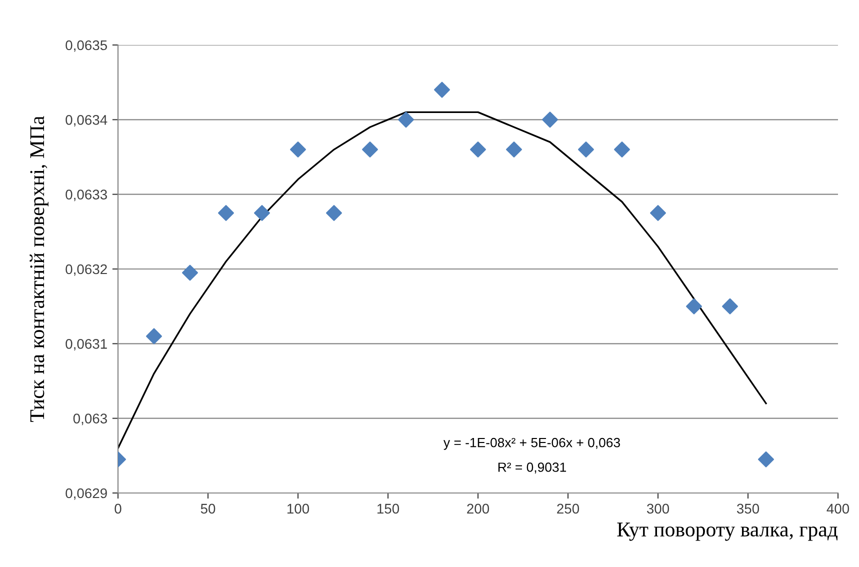  Describe the element at coordinates (748, 509) in the screenshot. I see `x-tick-label: 350` at that location.